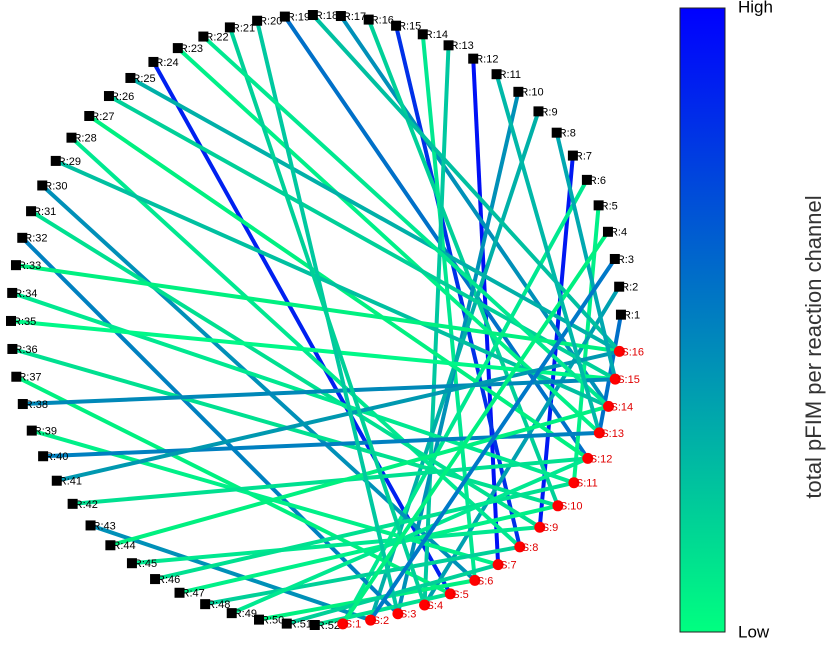 Image resolution: width=830 pixels, height=648 pixels. Describe the element at coordinates (55, 186) in the screenshot. I see `reaction-label: R:30` at that location.